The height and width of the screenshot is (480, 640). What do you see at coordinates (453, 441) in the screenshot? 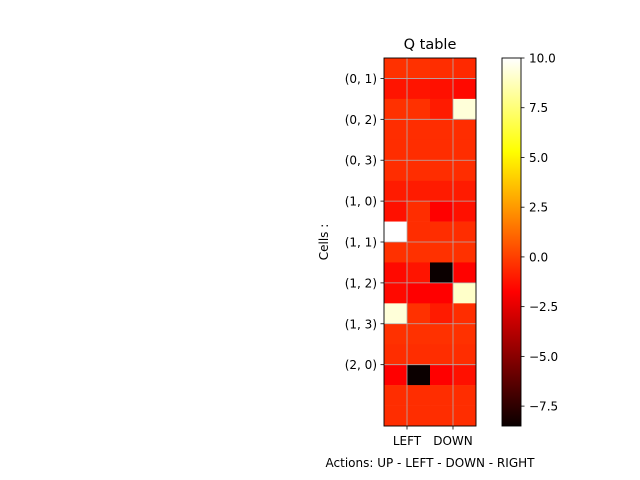
I see `x-tick-label: DOWN` at bounding box center [453, 441].